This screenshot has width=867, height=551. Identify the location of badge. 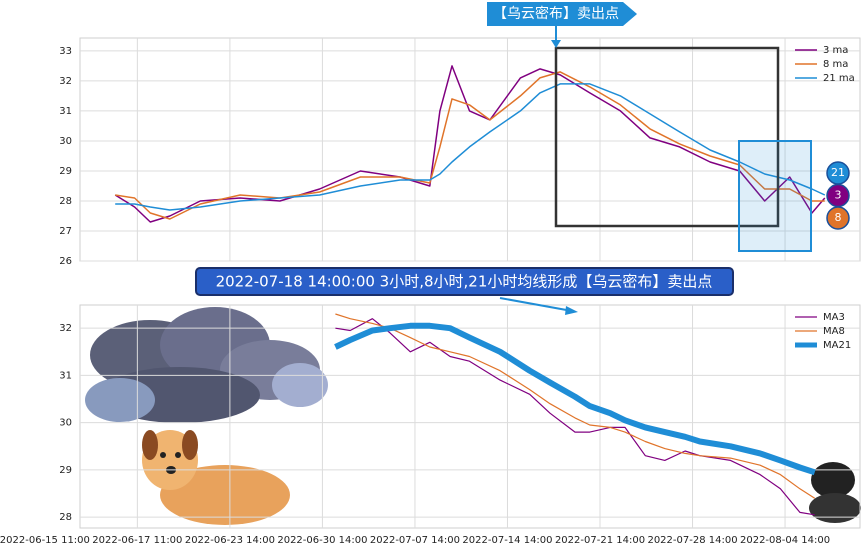
(838, 218).